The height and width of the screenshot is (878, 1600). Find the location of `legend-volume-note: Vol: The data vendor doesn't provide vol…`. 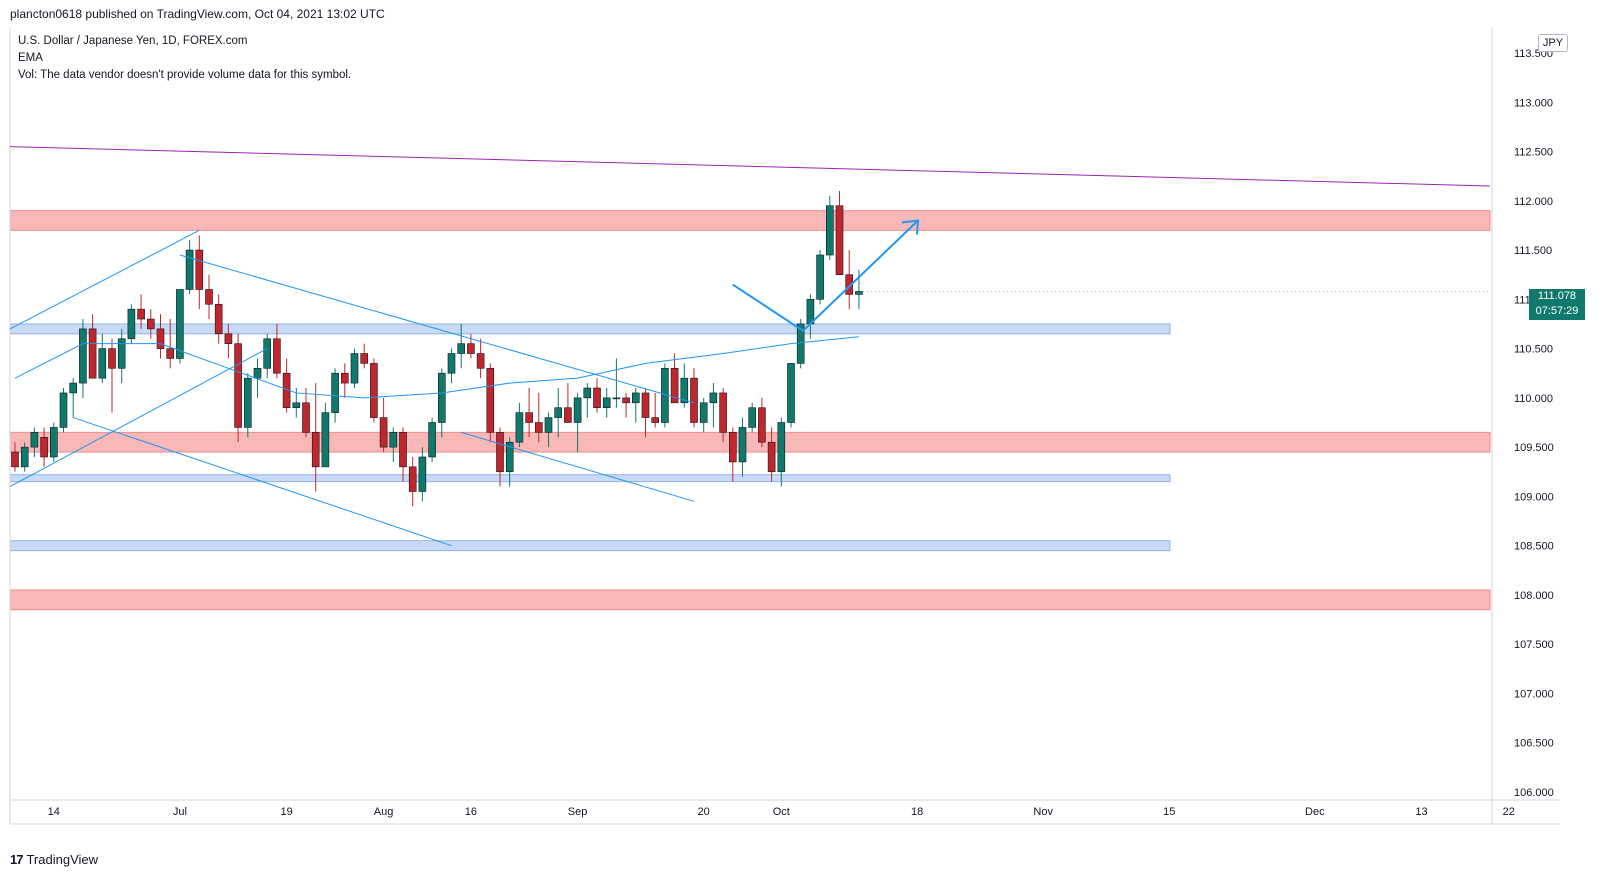

legend-volume-note: Vol: The data vendor doesn't provide vol… is located at coordinates (185, 75).